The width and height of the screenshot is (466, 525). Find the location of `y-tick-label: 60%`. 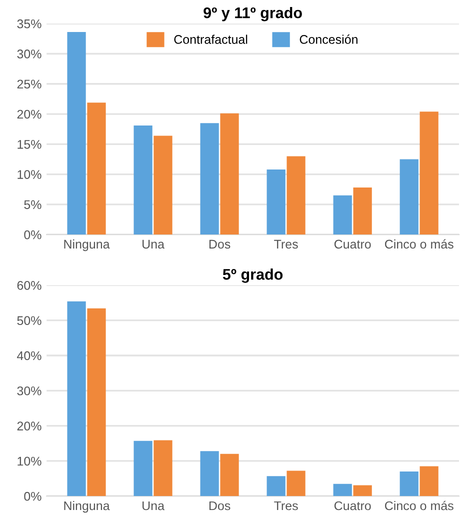

y-tick-label: 60% is located at coordinates (29, 285).